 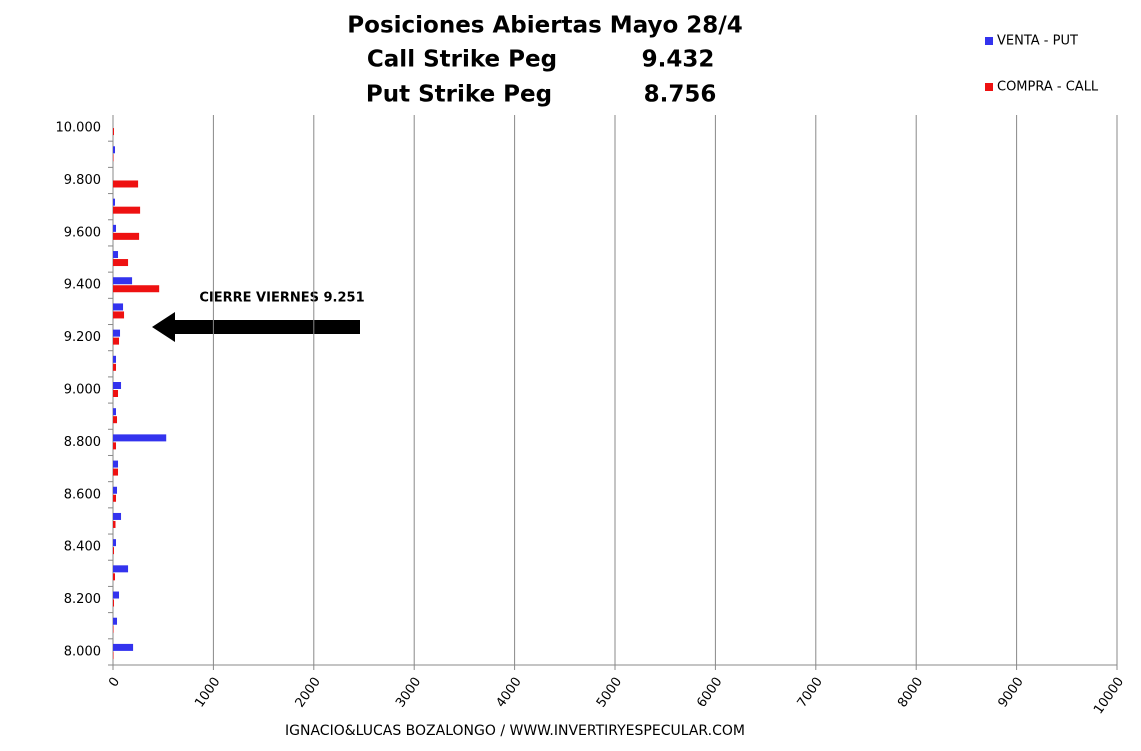 What do you see at coordinates (256, 327) in the screenshot?
I see `arrow` at bounding box center [256, 327].